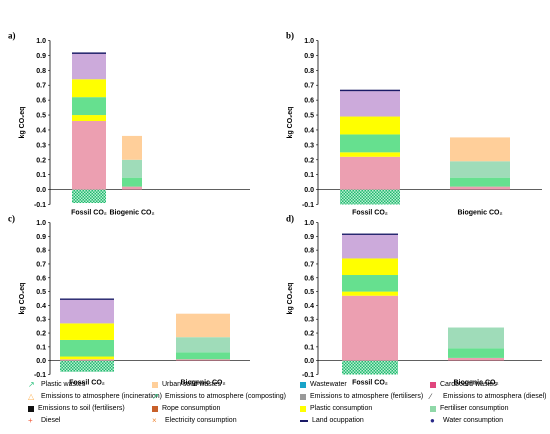 The image size is (550, 434). I want to click on legend-item: Fertiliser consumption, so click(469, 408).